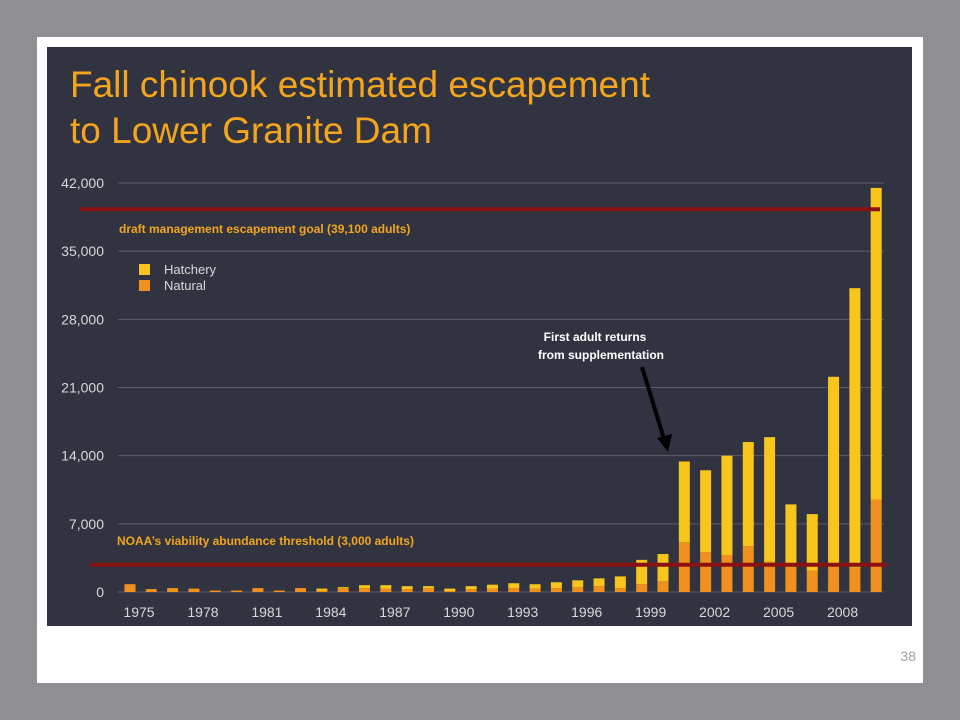 The width and height of the screenshot is (960, 720). I want to click on y-axis-ticks: 0 7,000 14,000 21,000 28,000 35,000 42,000, so click(82, 387).